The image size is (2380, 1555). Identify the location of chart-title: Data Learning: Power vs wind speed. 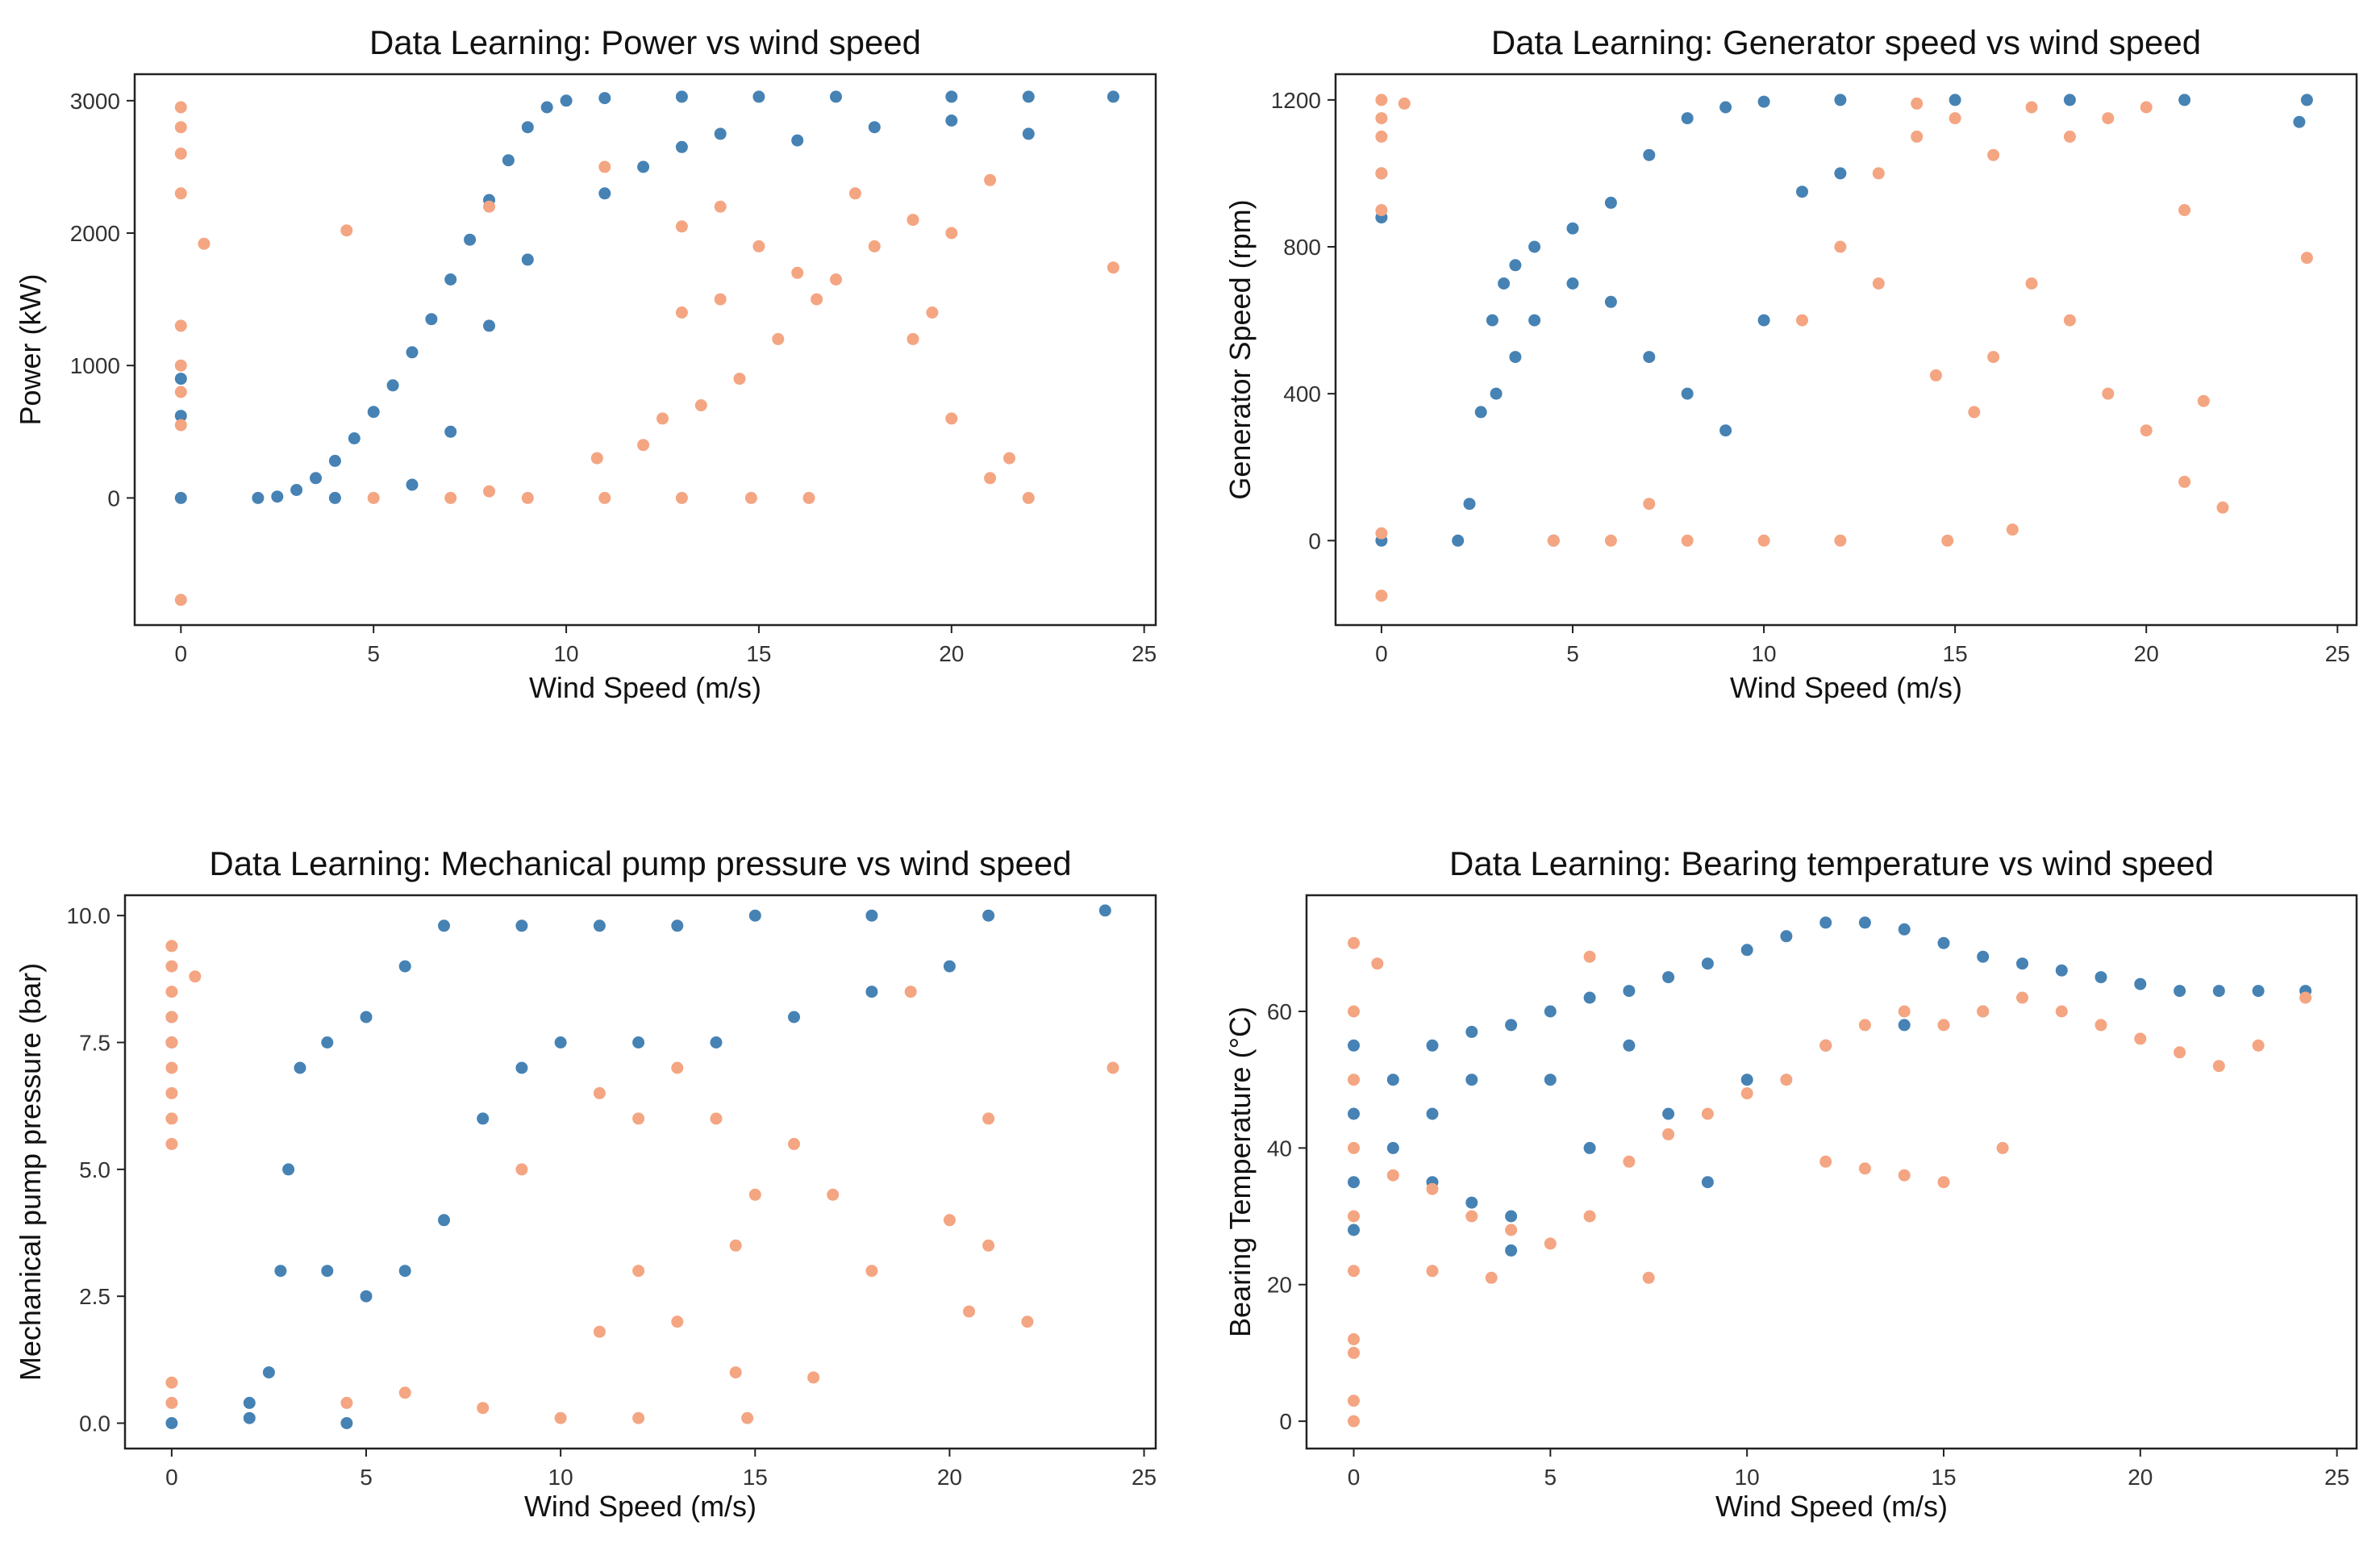
(645, 42).